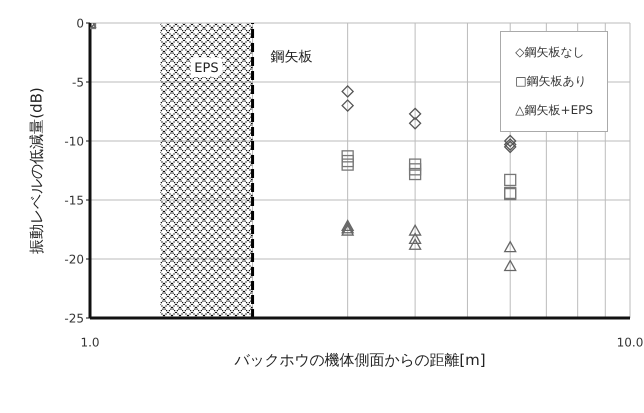 This screenshot has height=413, width=644. Describe the element at coordinates (74, 318) in the screenshot. I see `y-tick-label: -25` at that location.